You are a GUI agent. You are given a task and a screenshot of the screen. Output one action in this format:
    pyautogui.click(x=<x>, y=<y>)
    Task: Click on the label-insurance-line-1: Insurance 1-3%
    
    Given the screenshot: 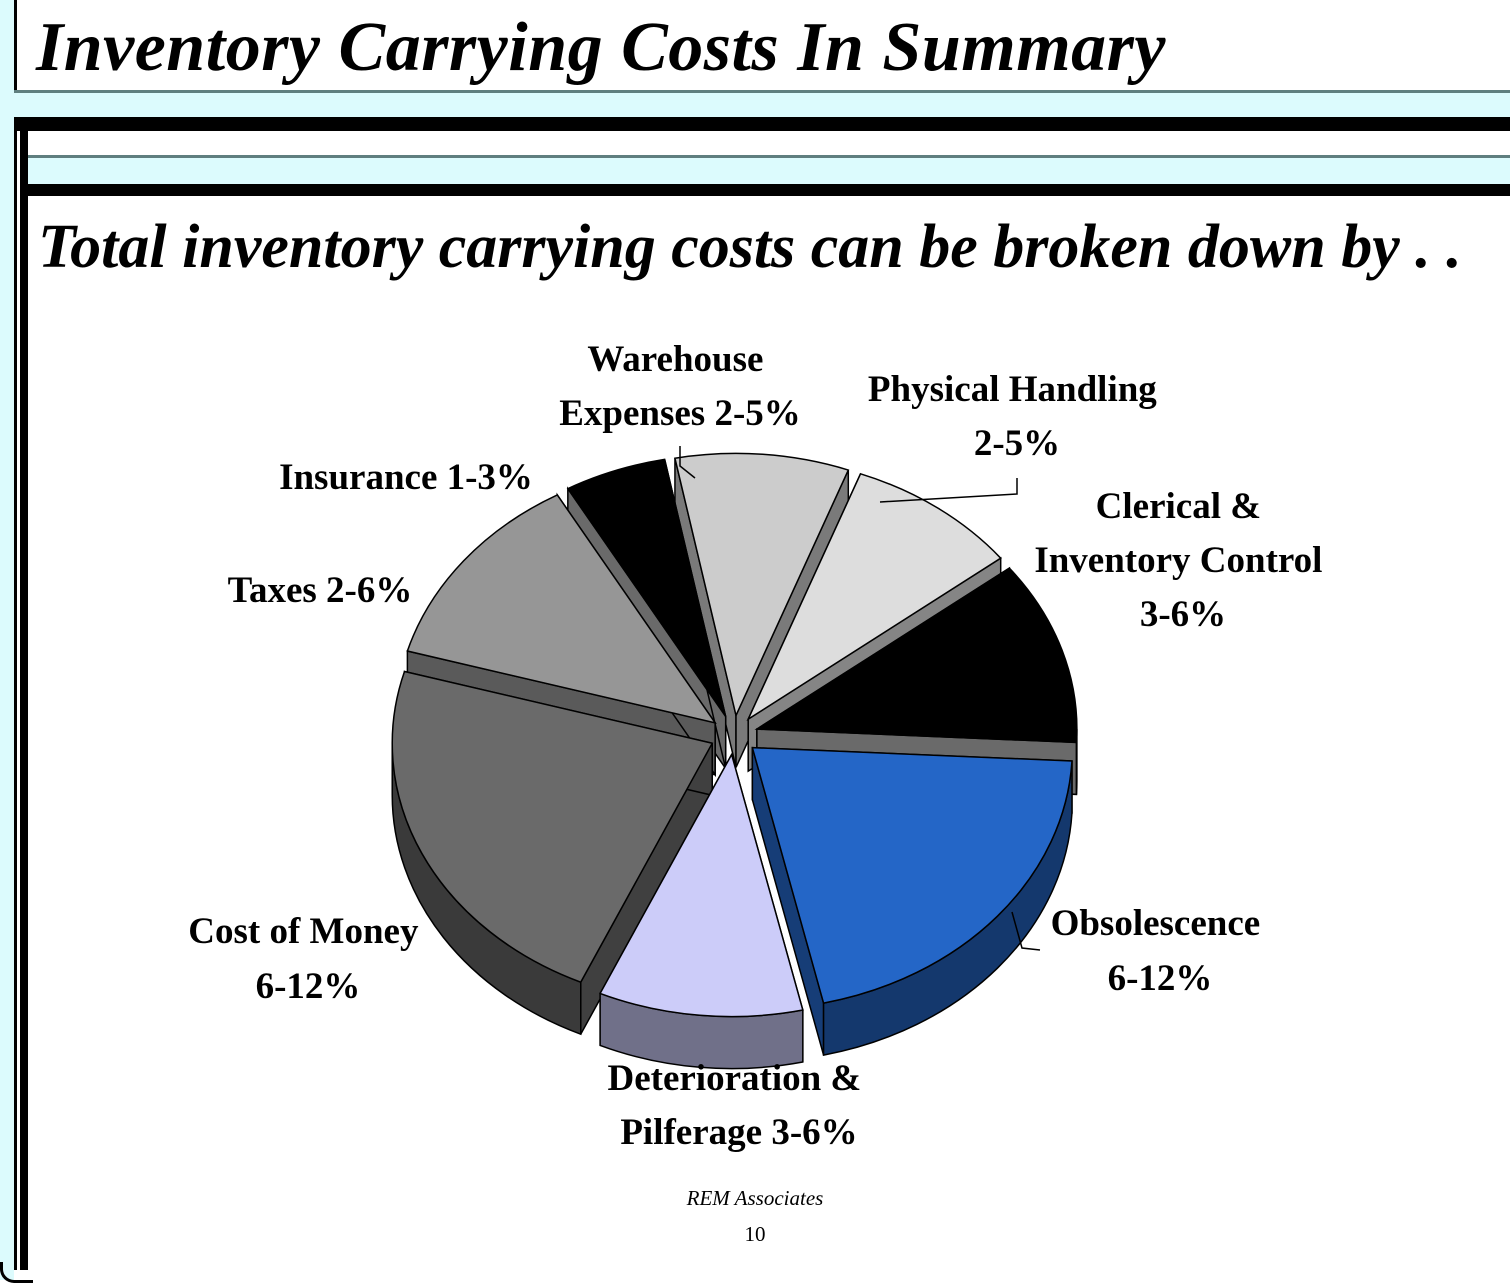 What is the action you would take?
    pyautogui.click(x=406, y=477)
    